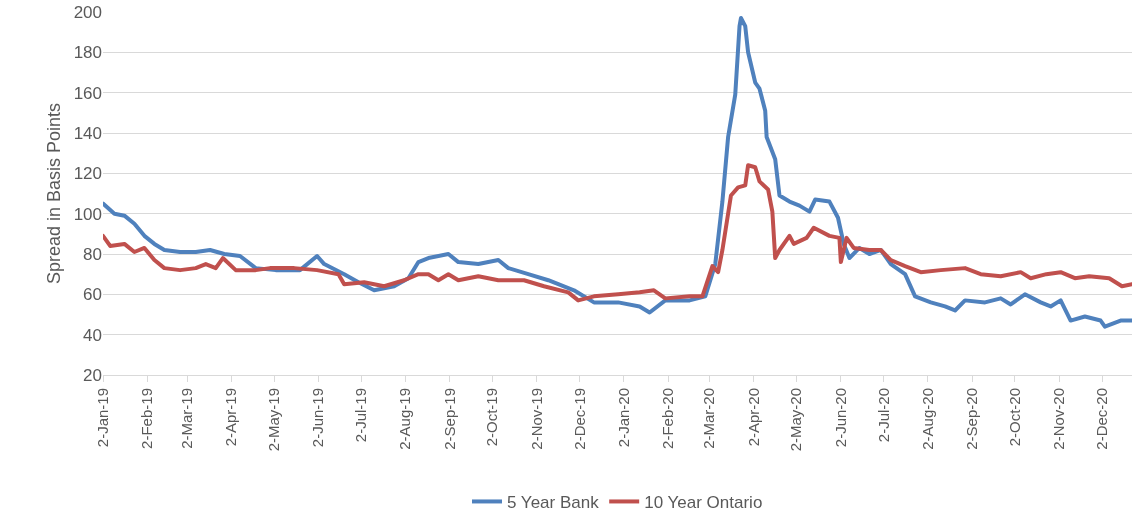 The width and height of the screenshot is (1132, 520). I want to click on x-tick-label: 2-Feb-19, so click(147, 418).